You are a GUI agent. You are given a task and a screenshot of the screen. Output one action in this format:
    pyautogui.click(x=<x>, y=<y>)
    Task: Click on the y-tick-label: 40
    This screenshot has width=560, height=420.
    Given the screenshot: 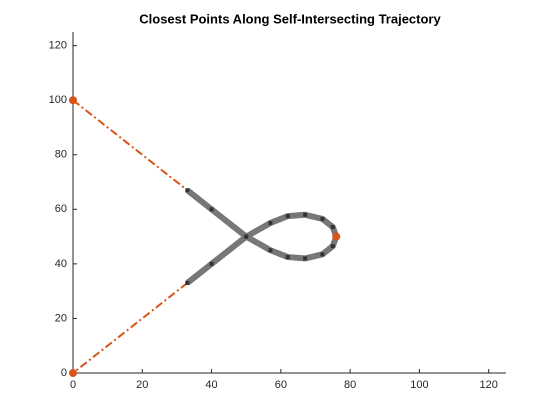 What is the action you would take?
    pyautogui.click(x=61, y=264)
    